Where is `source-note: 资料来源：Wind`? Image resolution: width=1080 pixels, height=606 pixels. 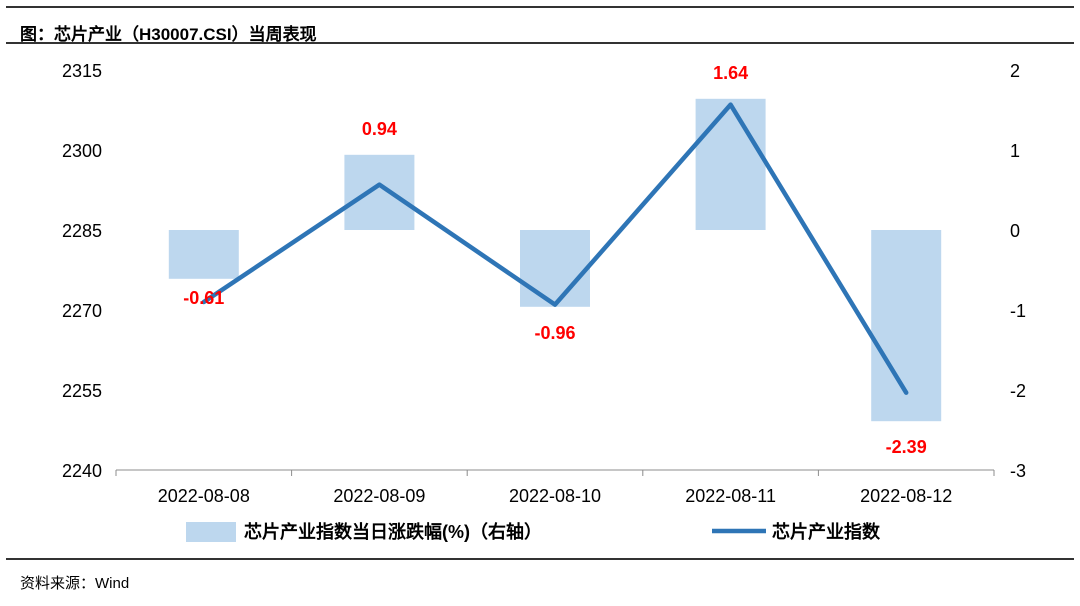
source-note: 资料来源：Wind is located at coordinates (75, 583).